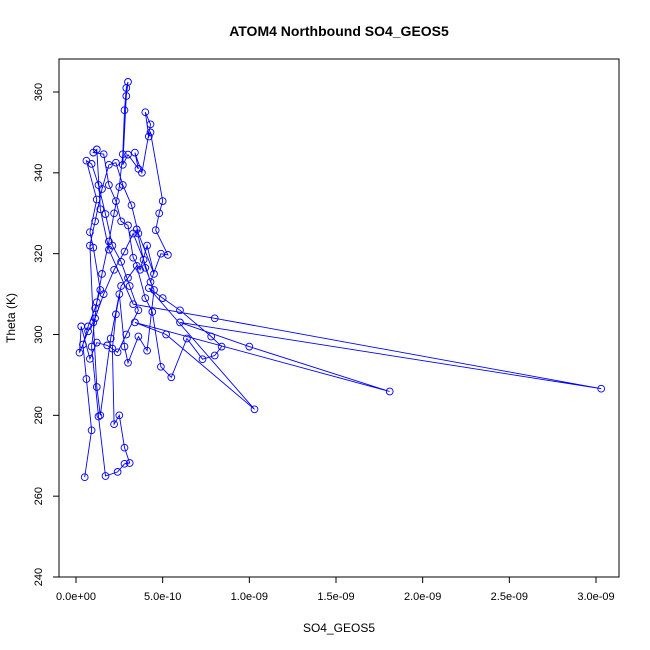  Describe the element at coordinates (39, 415) in the screenshot. I see `y-tick-label: 280` at that location.